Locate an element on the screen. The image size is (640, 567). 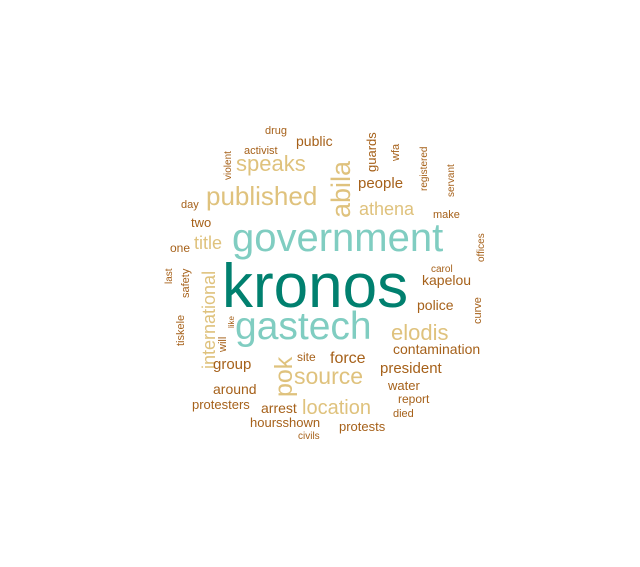
word-like: like is located at coordinates (231, 321).